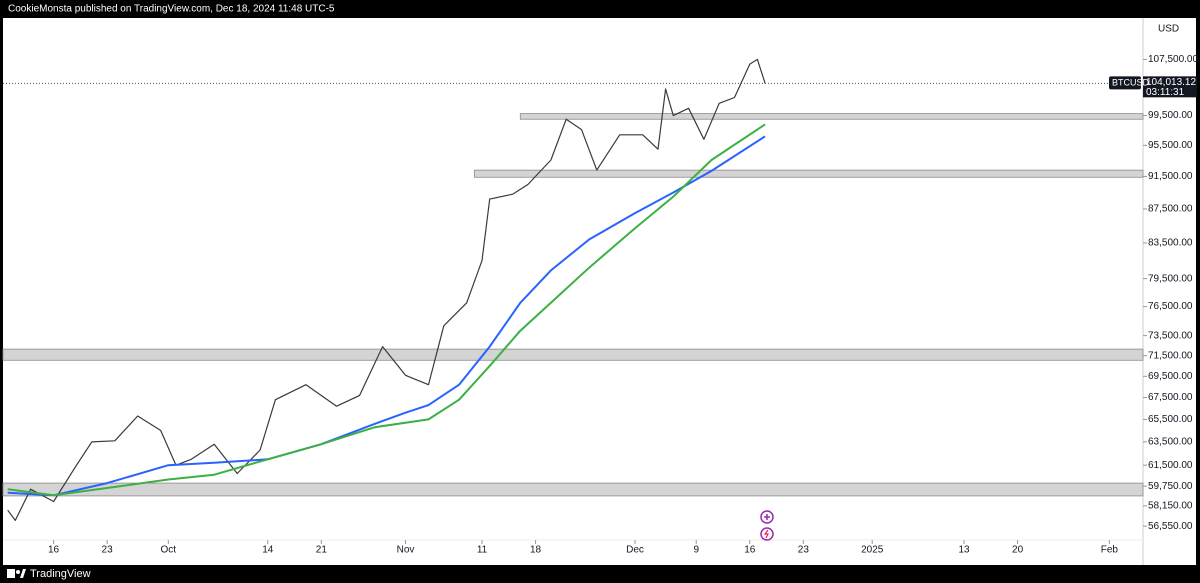  What do you see at coordinates (1131, 83) in the screenshot?
I see `symbol-label: BTCUSD` at bounding box center [1131, 83].